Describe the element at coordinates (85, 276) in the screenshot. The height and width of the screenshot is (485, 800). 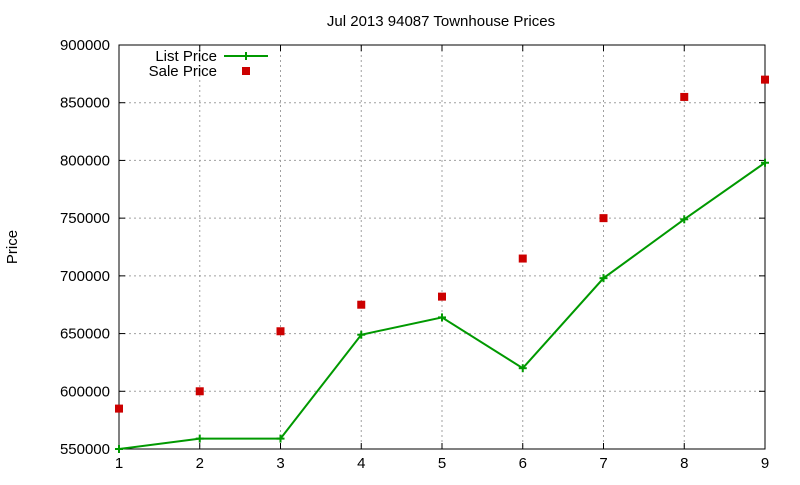
I see `y-tick-label: 700000` at that location.